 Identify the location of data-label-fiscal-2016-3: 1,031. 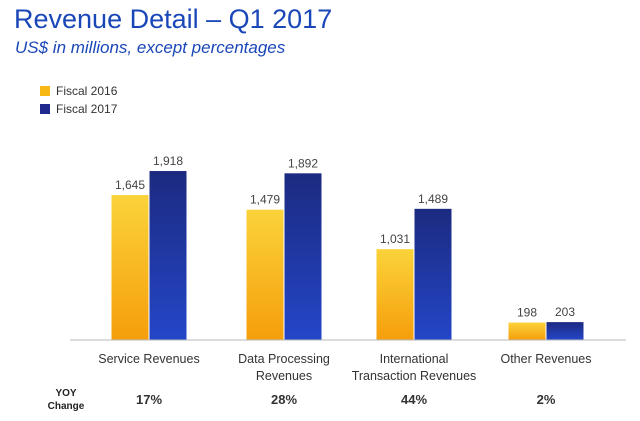
(395, 239).